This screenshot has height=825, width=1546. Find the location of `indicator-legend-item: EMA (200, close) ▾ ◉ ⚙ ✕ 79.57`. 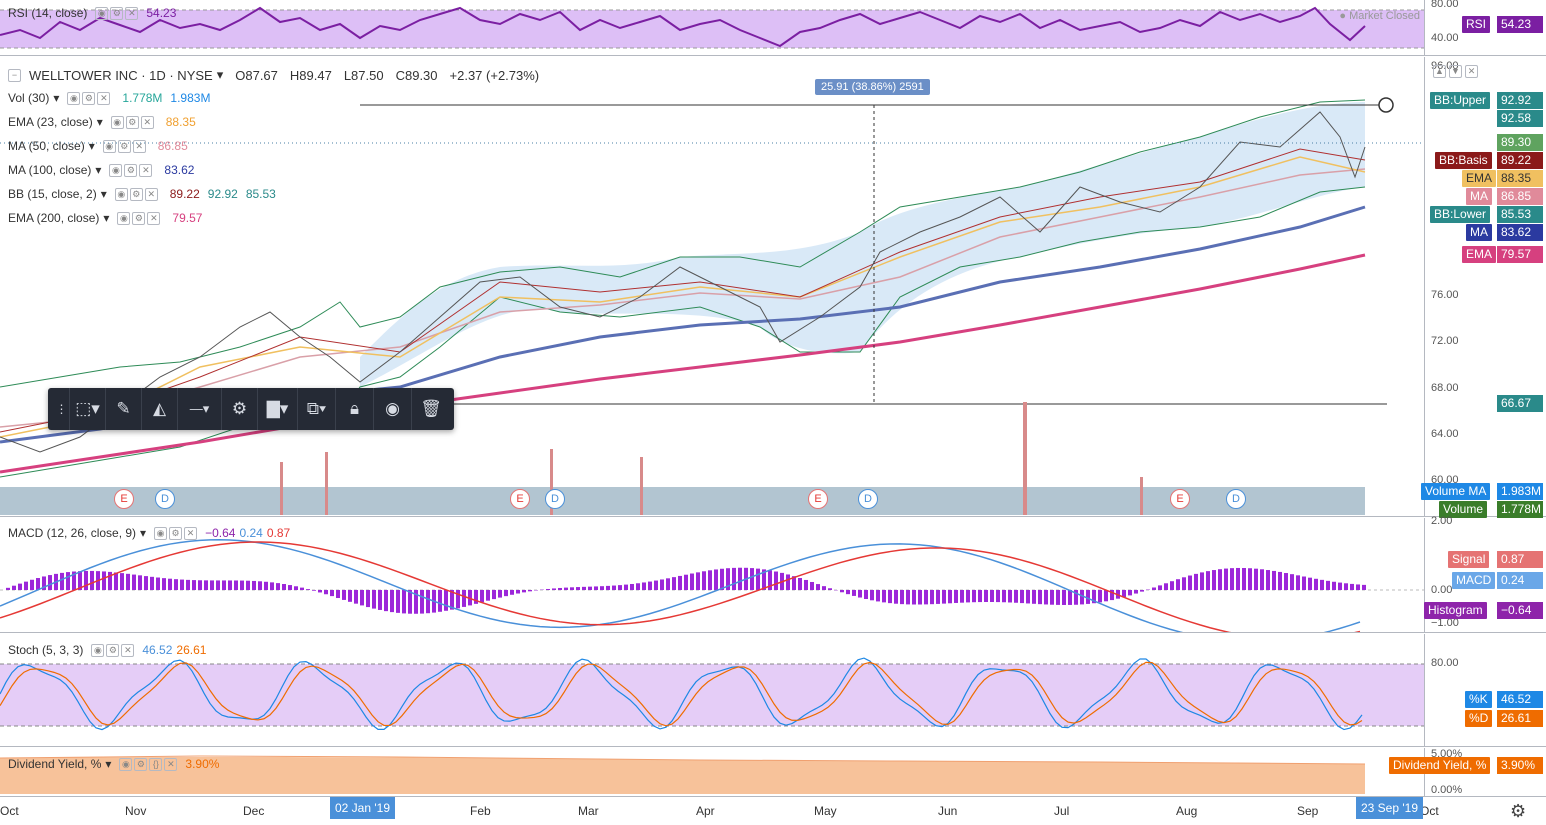

indicator-legend-item: EMA (200, close) ▾ ◉ ⚙ ✕ 79.57 is located at coordinates (105, 218).